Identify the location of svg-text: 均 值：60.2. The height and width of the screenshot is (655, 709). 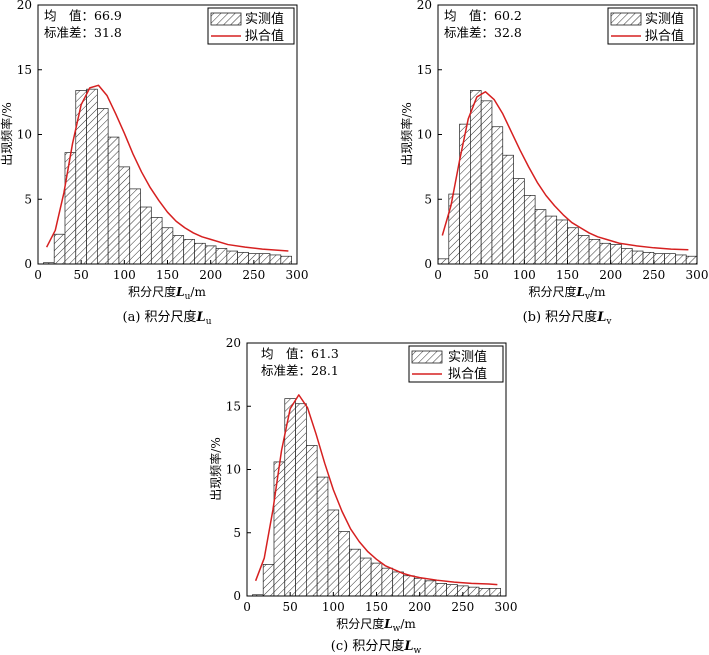
(483, 15).